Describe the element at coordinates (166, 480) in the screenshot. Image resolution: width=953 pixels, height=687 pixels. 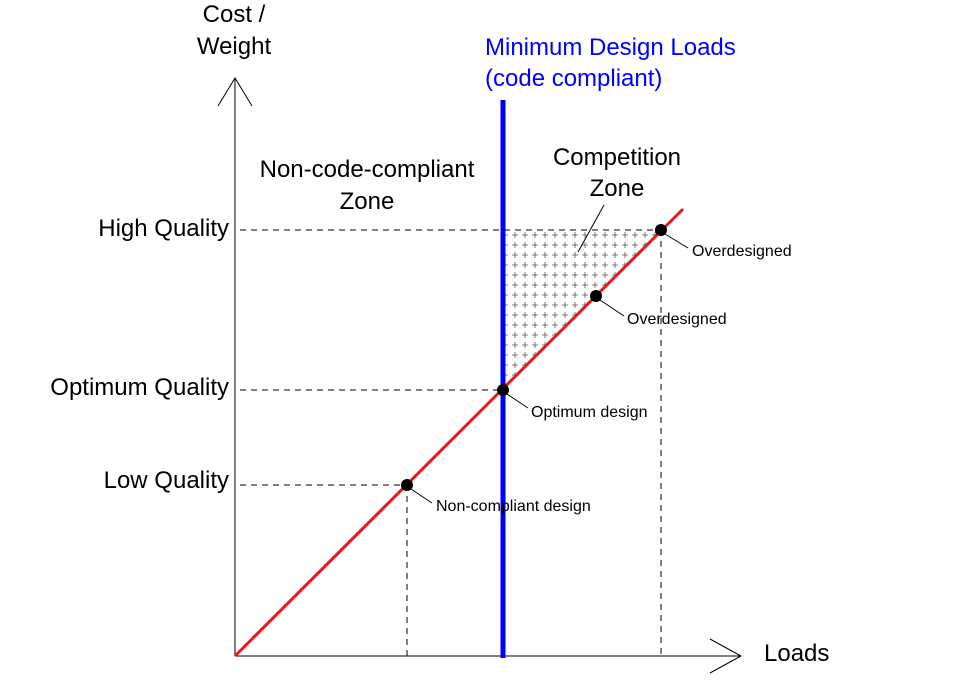
I see `low-quality-label: Low Quality` at that location.